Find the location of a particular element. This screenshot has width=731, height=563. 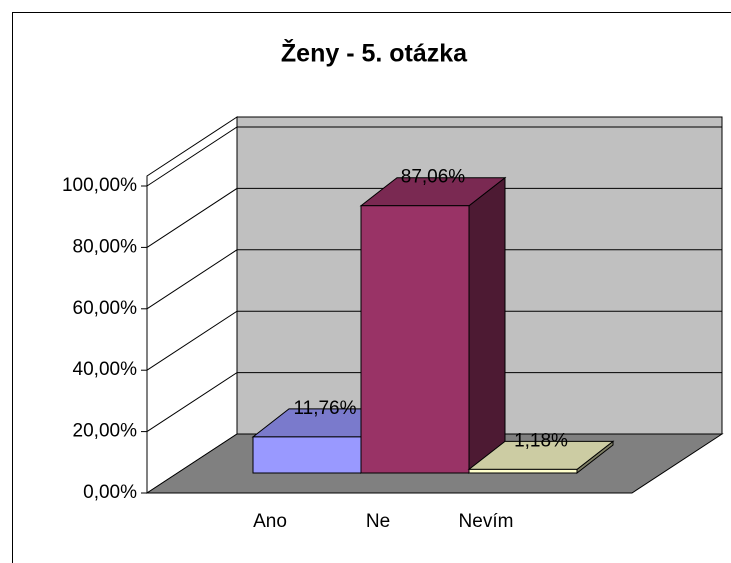

x-tick-label: Ano is located at coordinates (270, 521).